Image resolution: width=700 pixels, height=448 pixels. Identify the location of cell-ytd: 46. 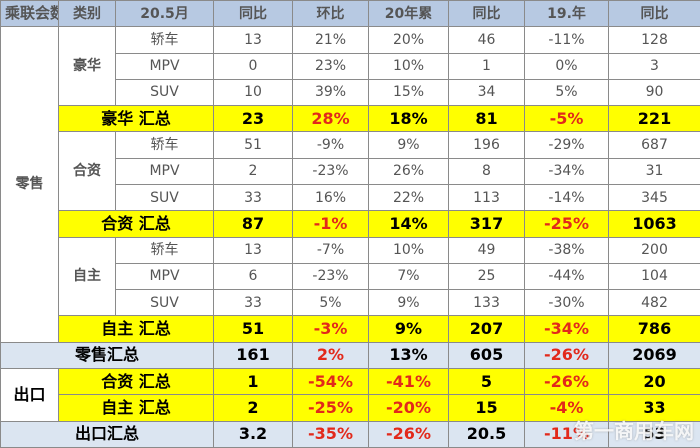
(486, 40).